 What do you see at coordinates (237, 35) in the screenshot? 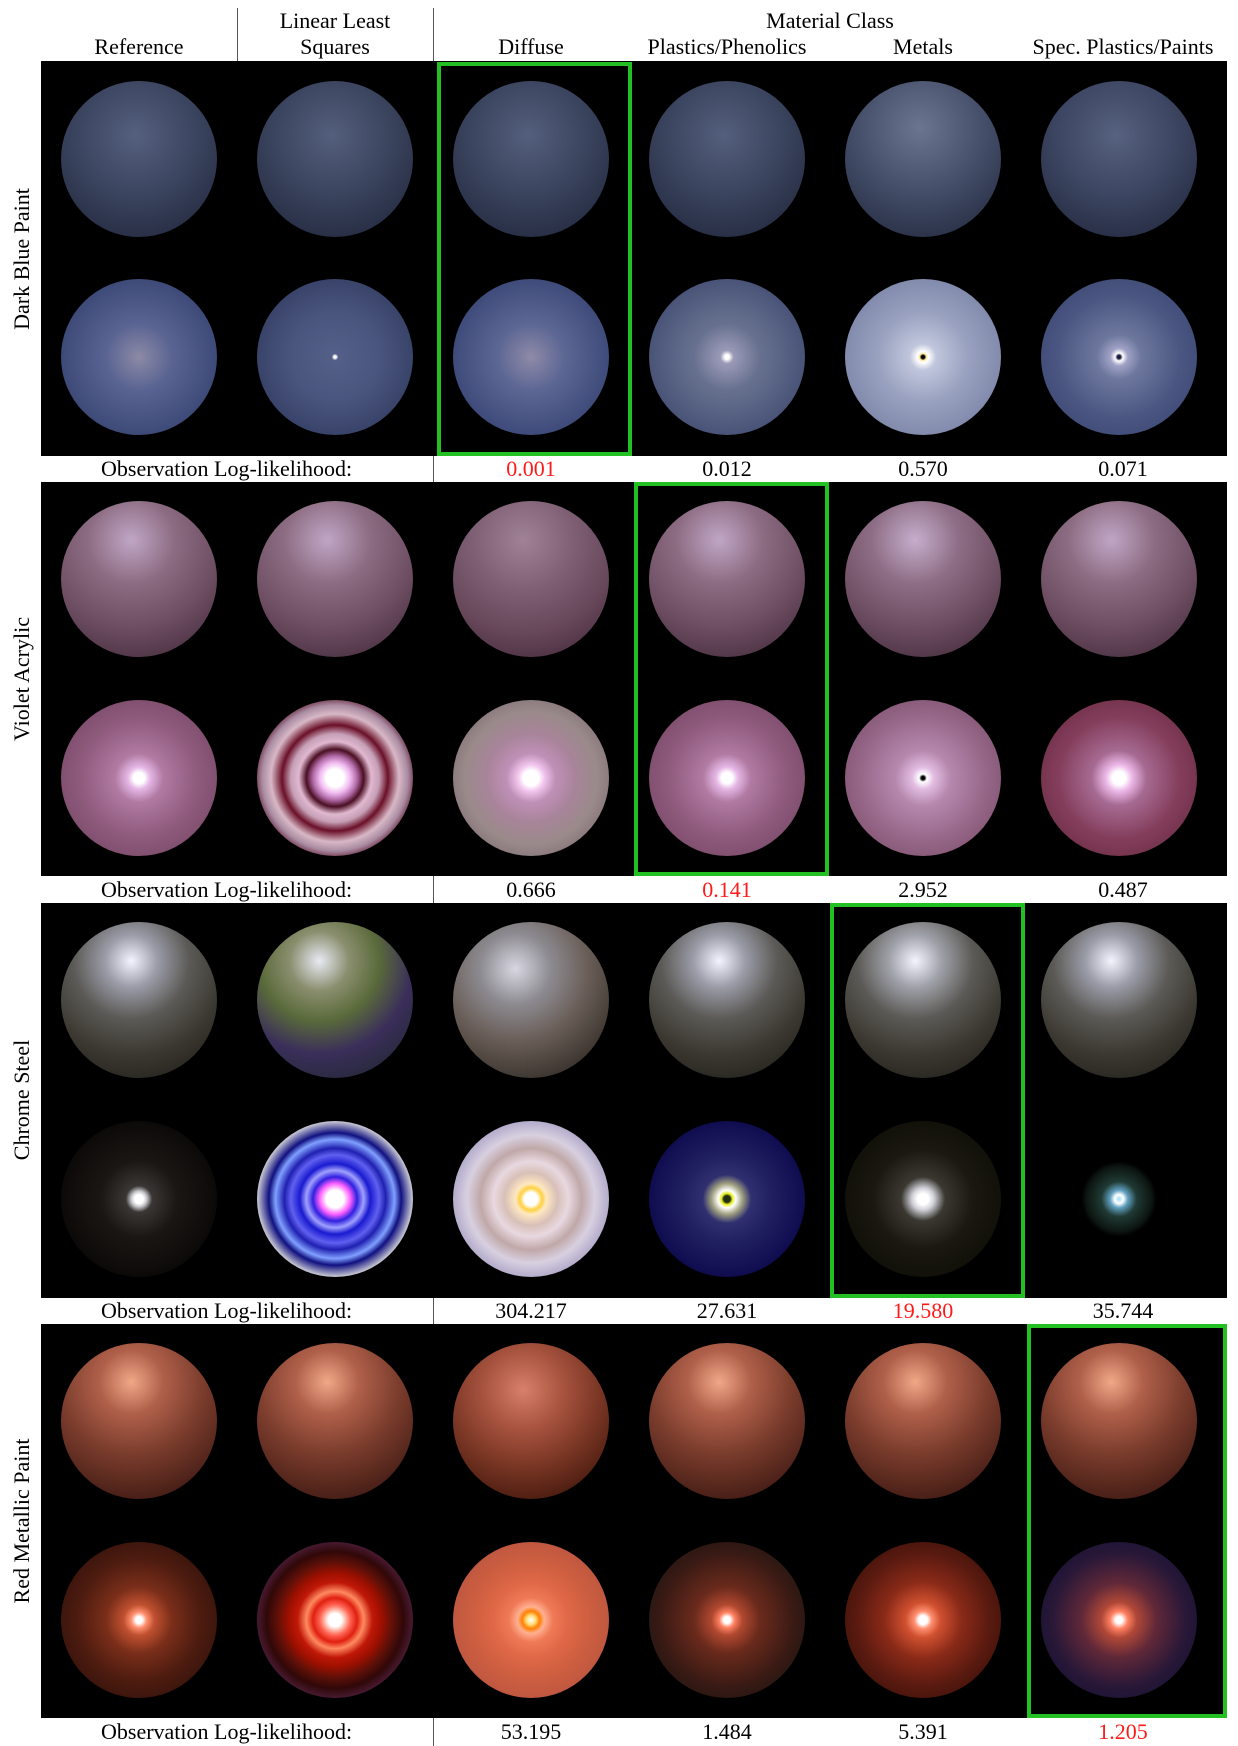
I see `header-divider-left` at bounding box center [237, 35].